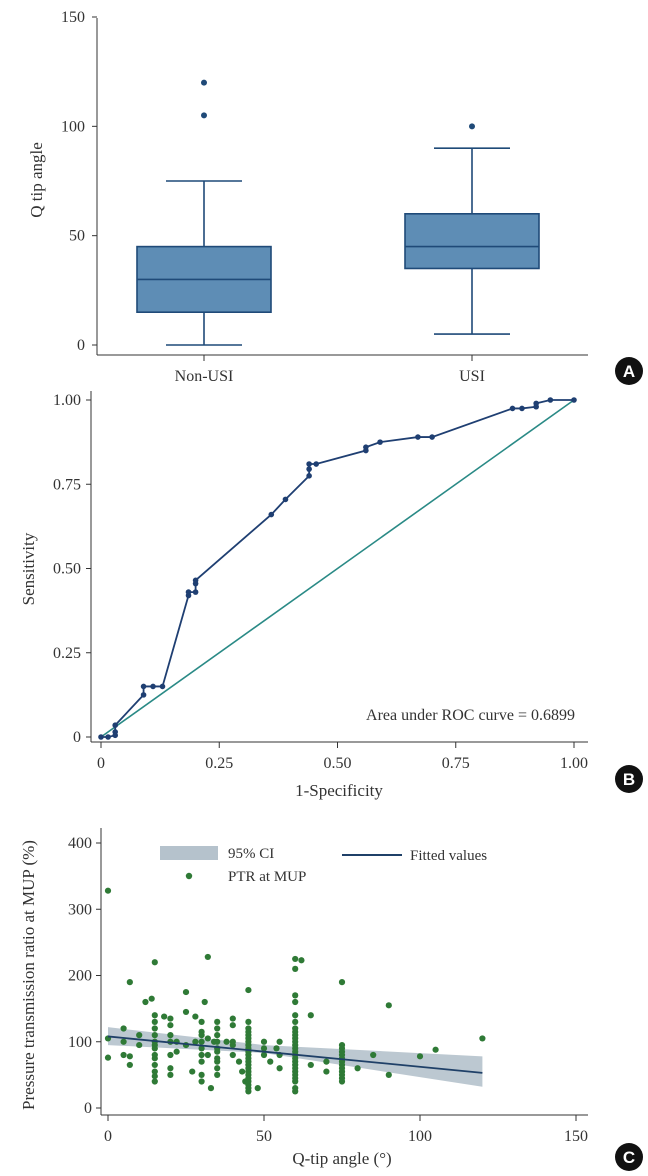  What do you see at coordinates (251, 854) in the screenshot?
I see `legend-ci-label: 95% CI` at bounding box center [251, 854].